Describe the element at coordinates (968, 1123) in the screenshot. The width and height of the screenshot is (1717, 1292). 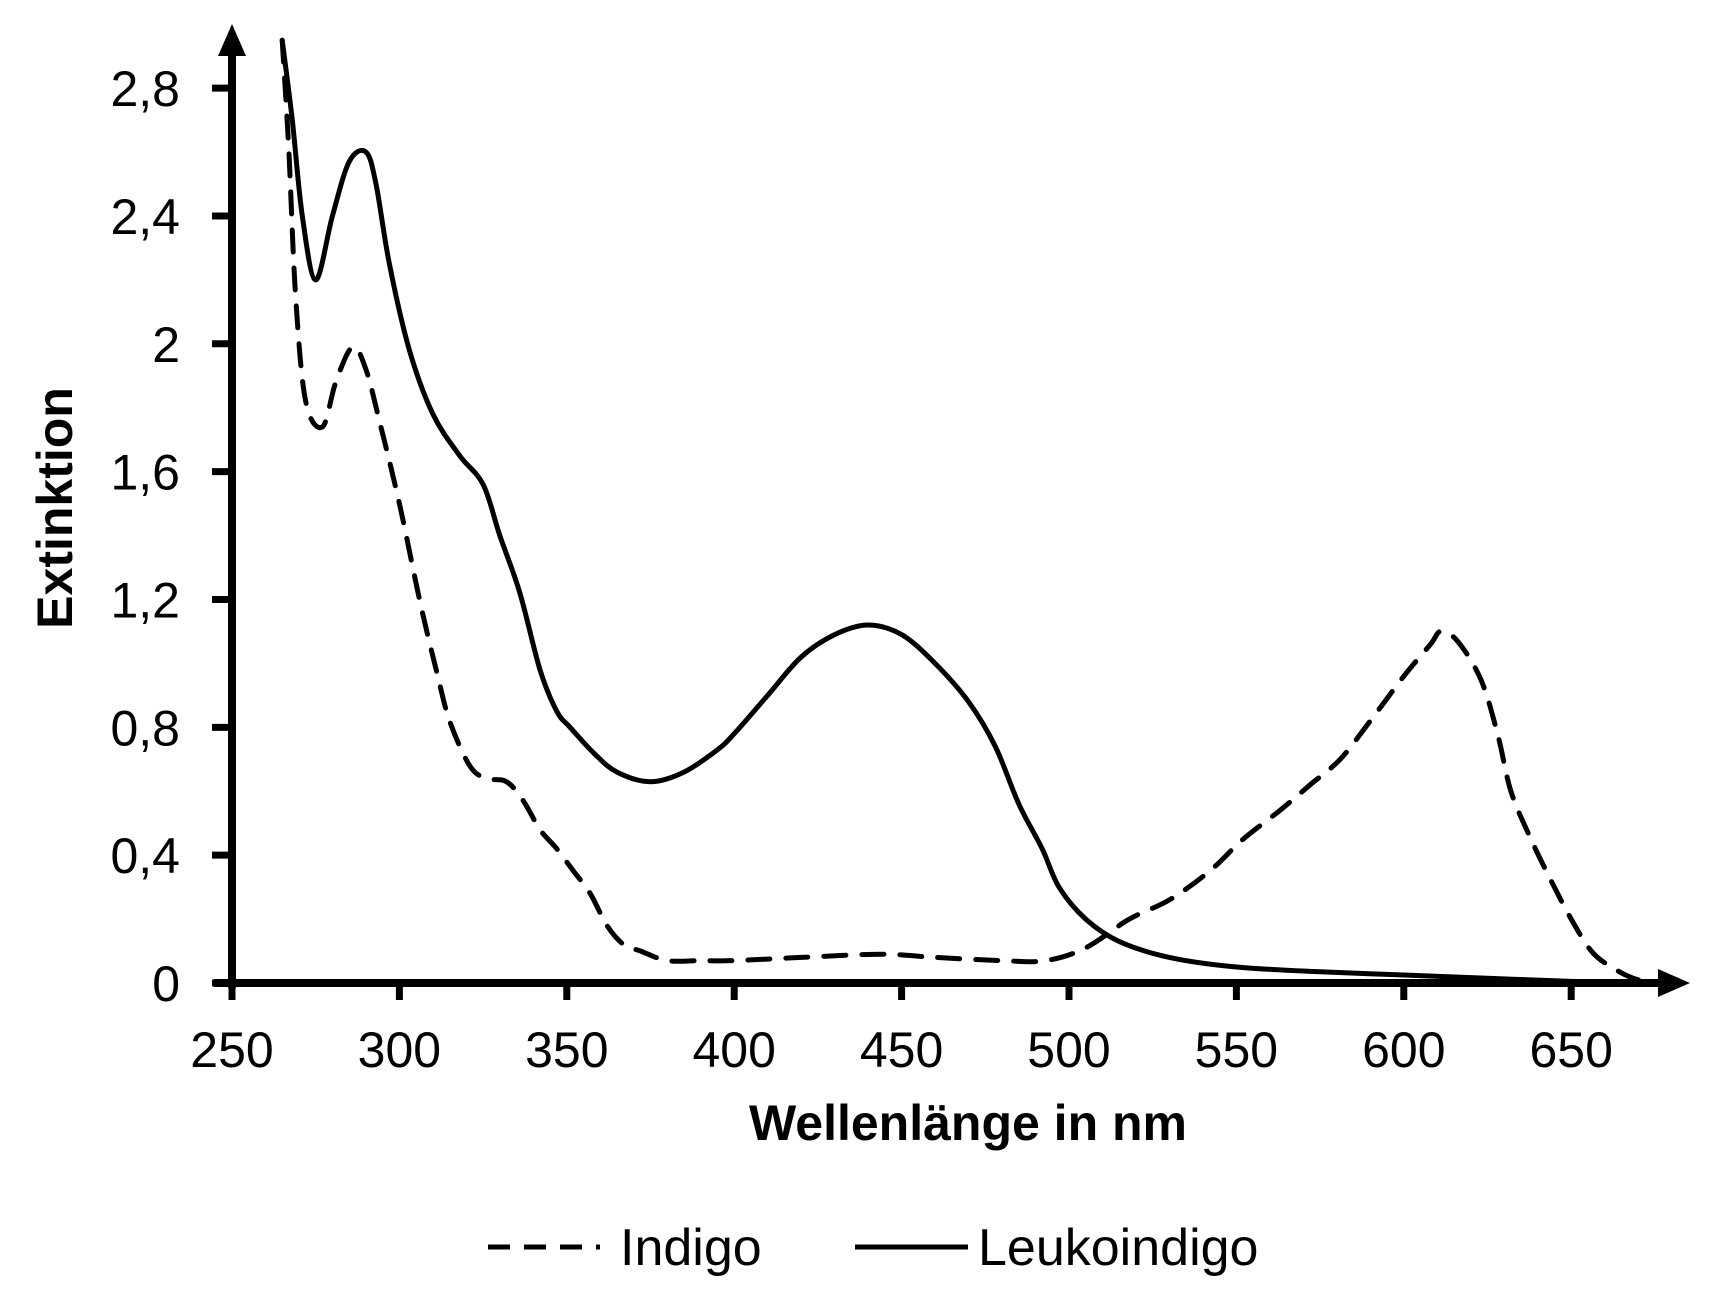
I see `x-axis-title: Wellenlänge in nm` at that location.